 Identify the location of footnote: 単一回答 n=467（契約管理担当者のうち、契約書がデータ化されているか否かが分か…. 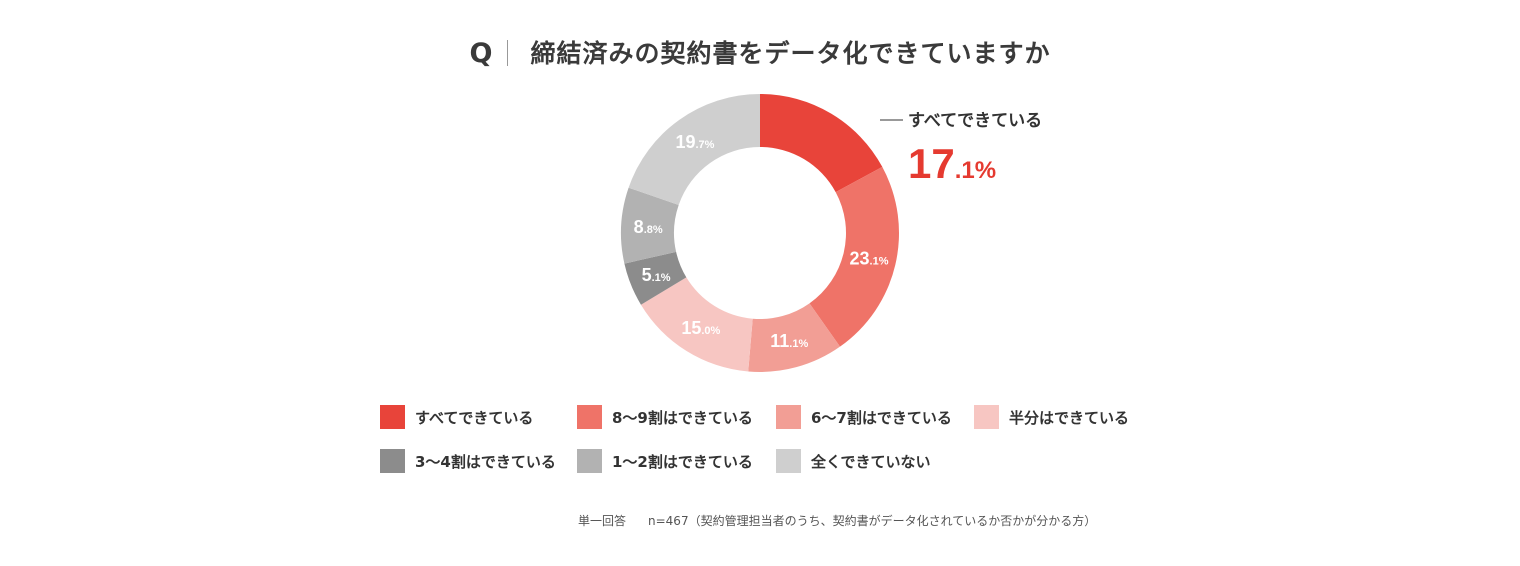
(837, 520).